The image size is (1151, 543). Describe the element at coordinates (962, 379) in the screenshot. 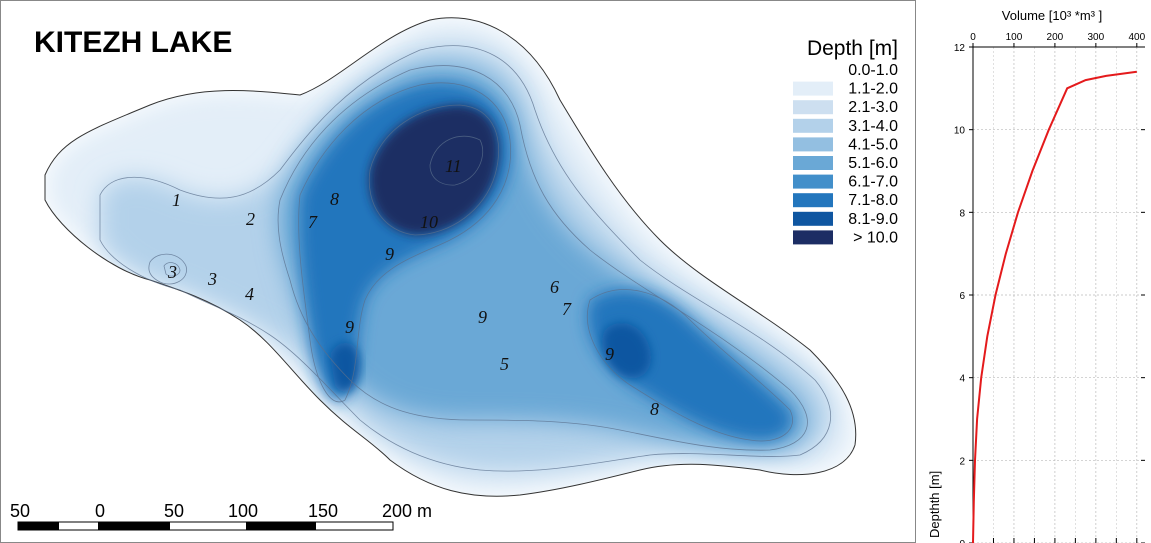

I see `y-tick-label: 4` at that location.